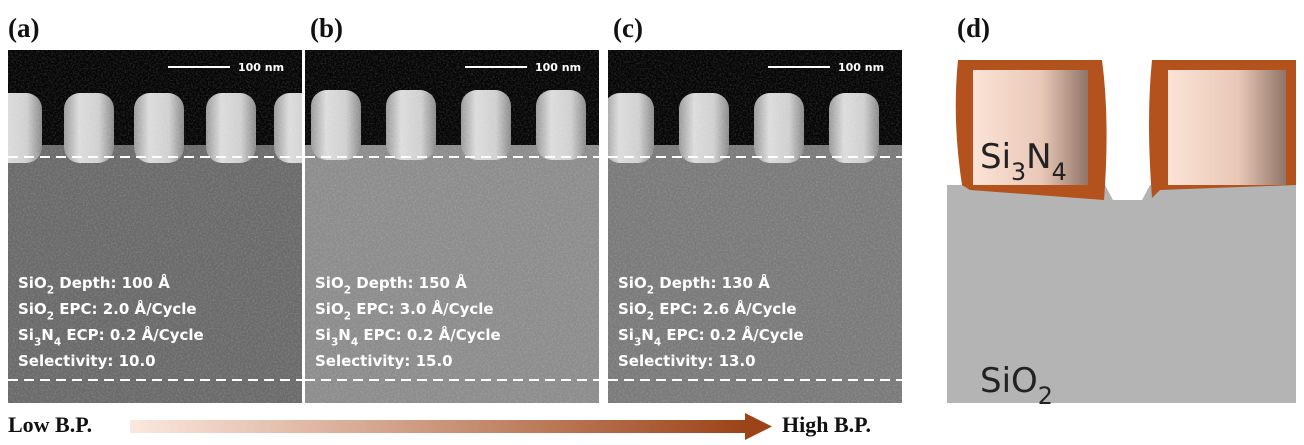  I want to click on info-line: SiO2 EPC: 2.0 Å/Cycle, so click(107, 310).